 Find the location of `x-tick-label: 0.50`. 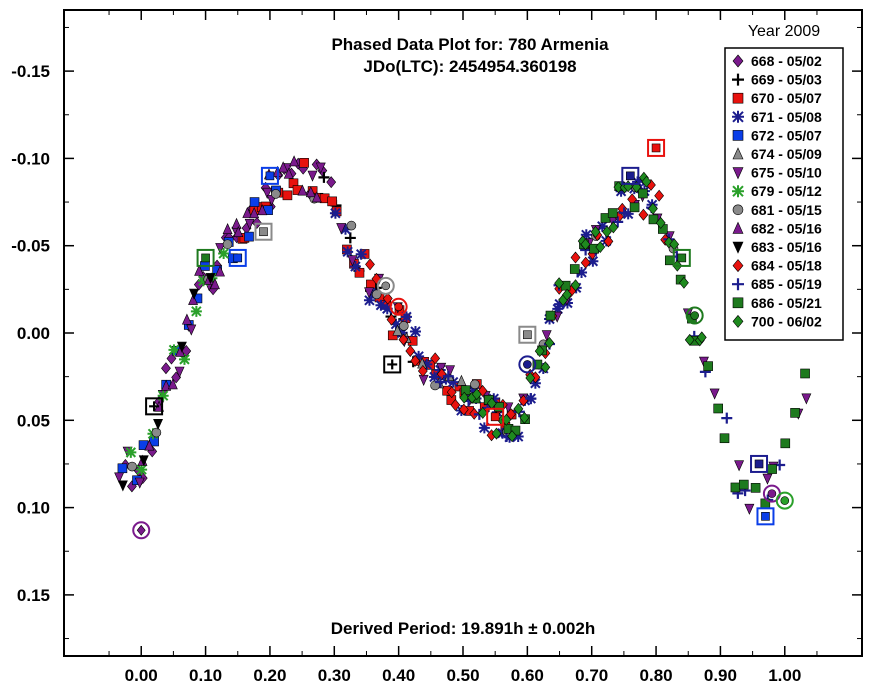

x-tick-label: 0.50 is located at coordinates (462, 675).